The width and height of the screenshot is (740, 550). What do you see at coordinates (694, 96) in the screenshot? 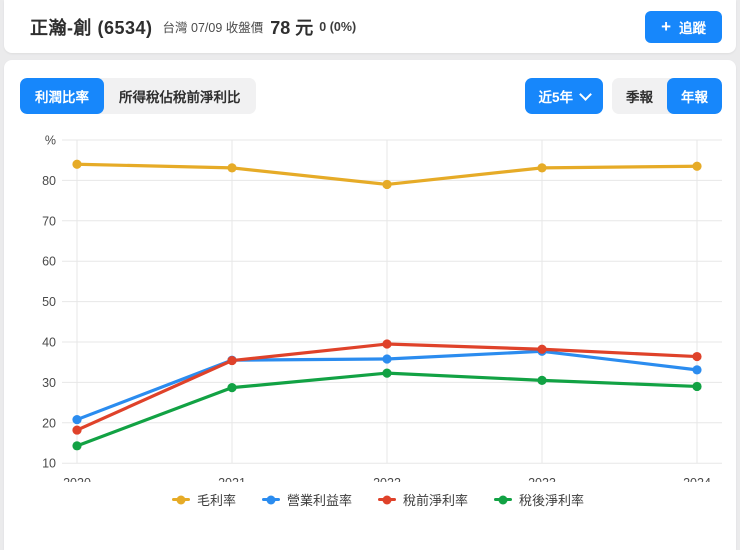
I see `toggle-yearly: 年報` at bounding box center [694, 96].